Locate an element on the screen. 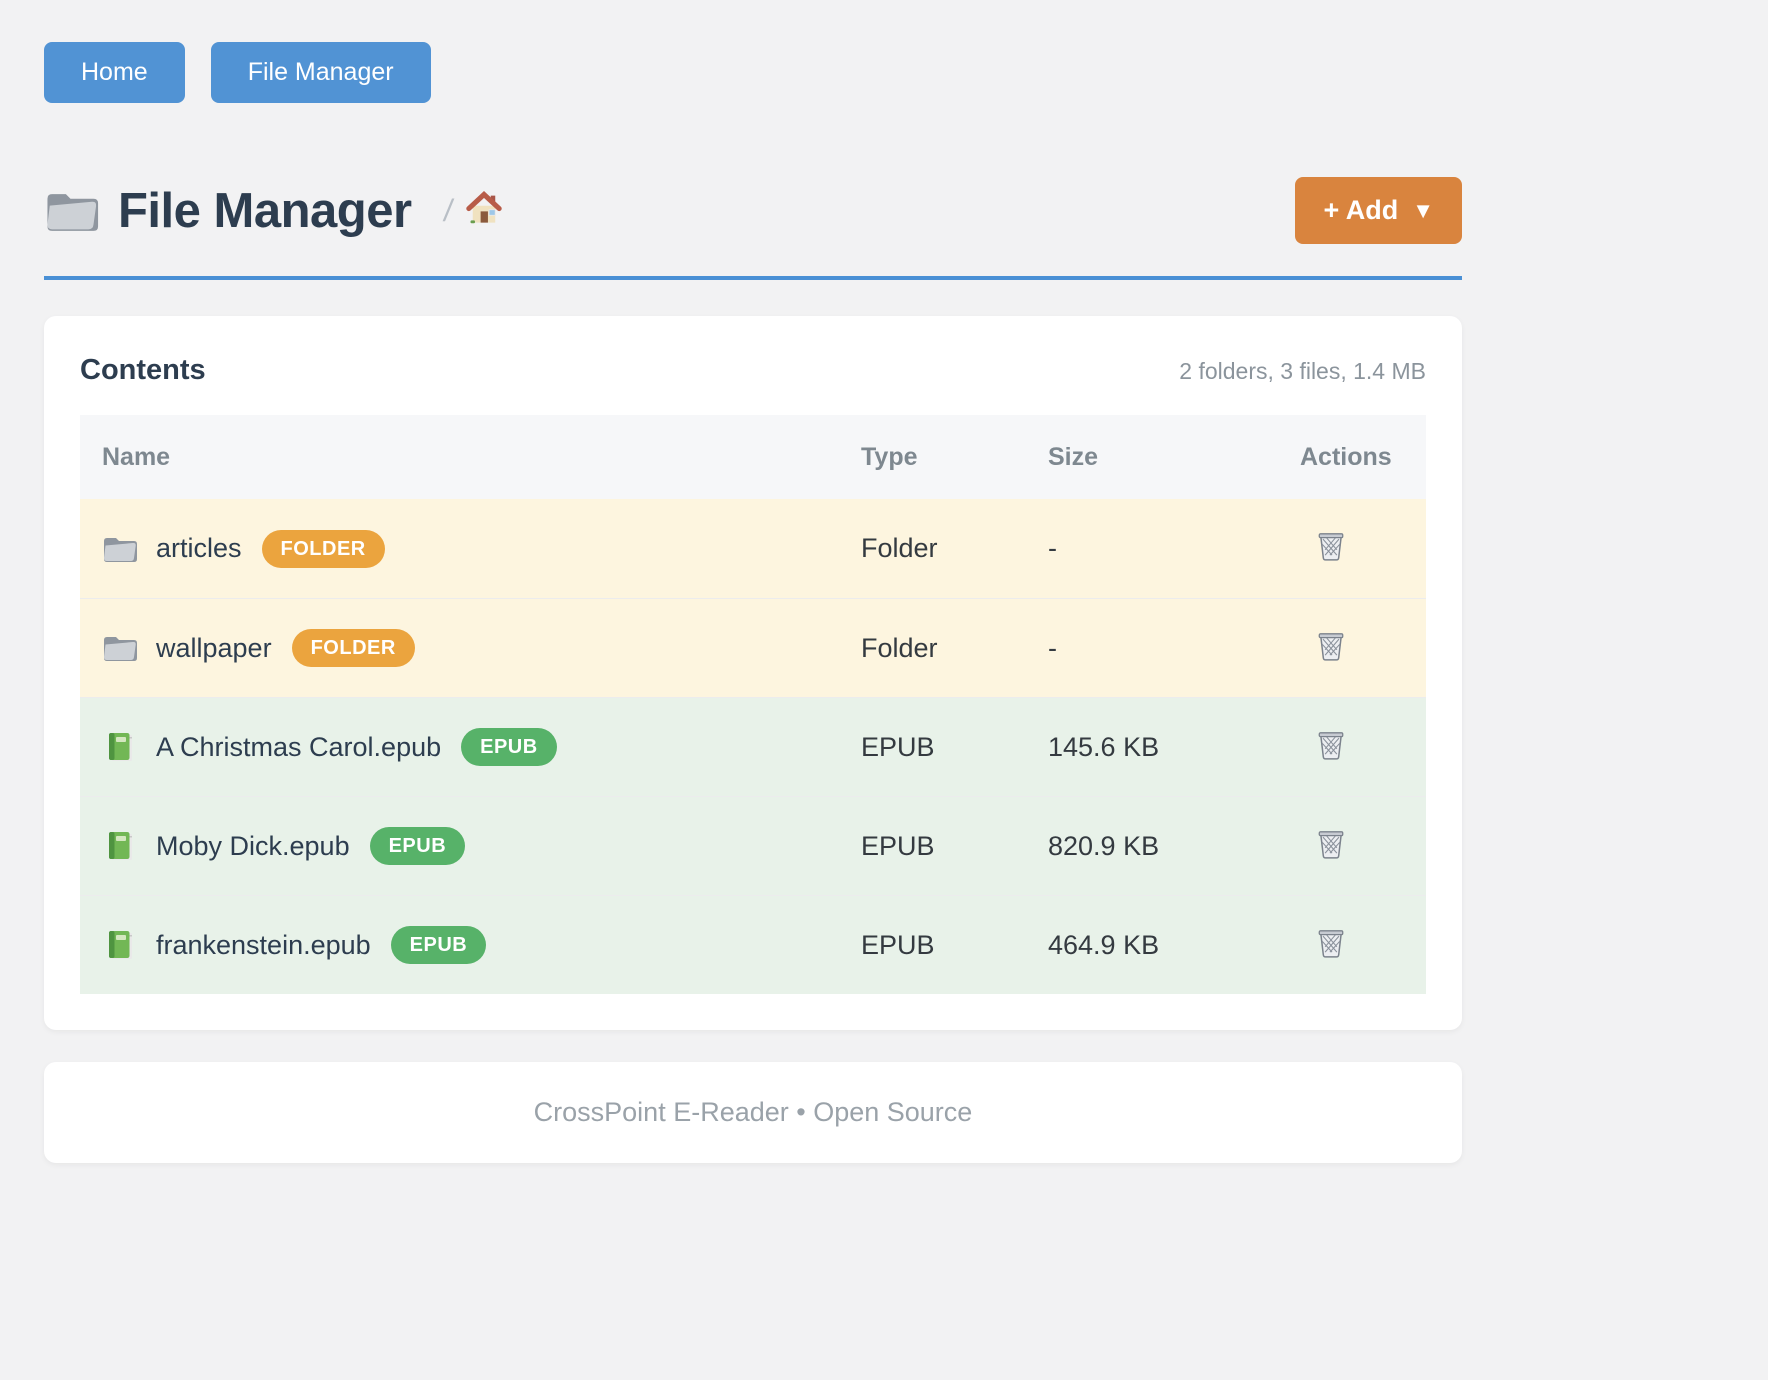 The image size is (1768, 1380). name-cell: Moby Dick.epub EPUB is located at coordinates (470, 846).